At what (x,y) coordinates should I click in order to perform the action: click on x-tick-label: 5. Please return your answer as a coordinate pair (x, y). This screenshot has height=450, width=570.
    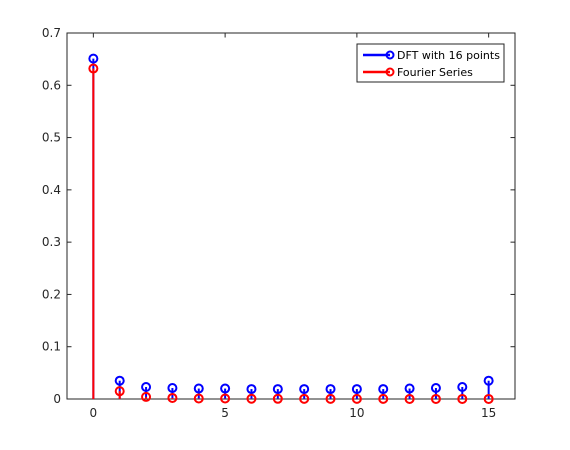
    Looking at the image, I should click on (225, 413).